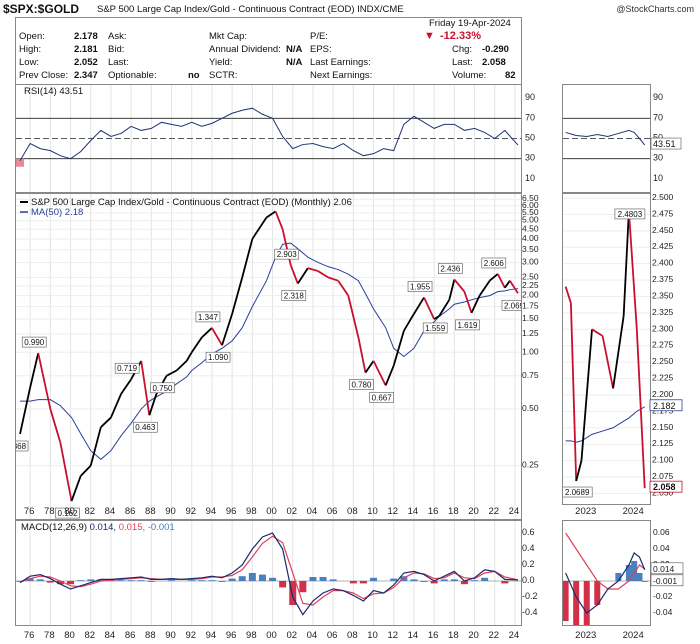 The width and height of the screenshot is (700, 644). Describe the element at coordinates (663, 263) in the screenshot. I see `price-daily-y-tick: 2.400` at that location.